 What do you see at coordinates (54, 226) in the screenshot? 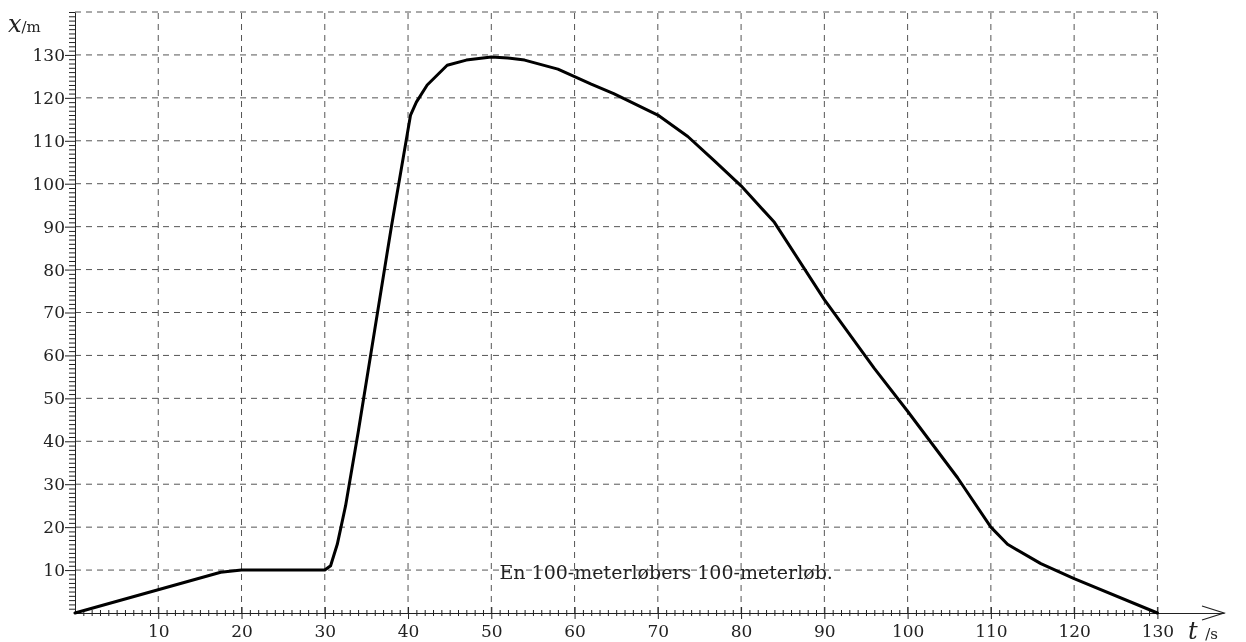
I see `y-tick-label: 90` at bounding box center [54, 226].